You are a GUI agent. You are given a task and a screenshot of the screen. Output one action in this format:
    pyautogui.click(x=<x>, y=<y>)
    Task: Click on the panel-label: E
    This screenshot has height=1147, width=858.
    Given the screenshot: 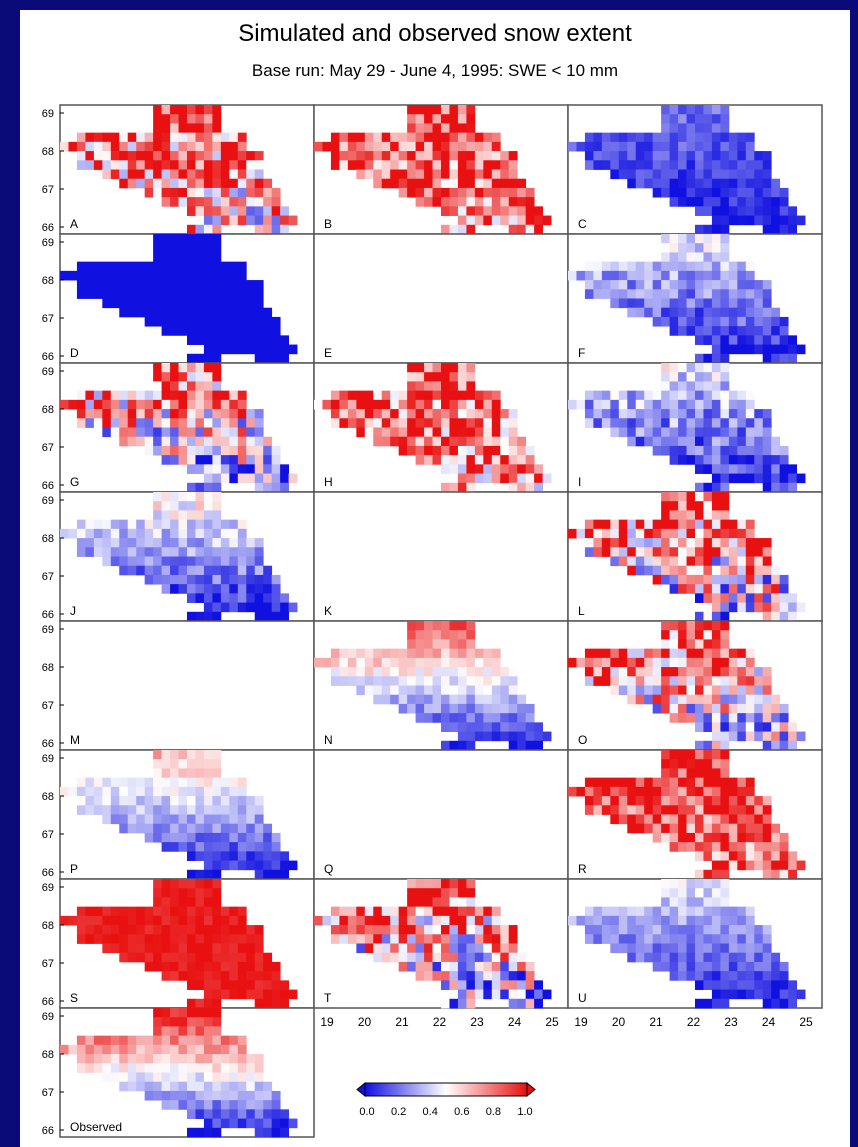 What is the action you would take?
    pyautogui.click(x=328, y=353)
    